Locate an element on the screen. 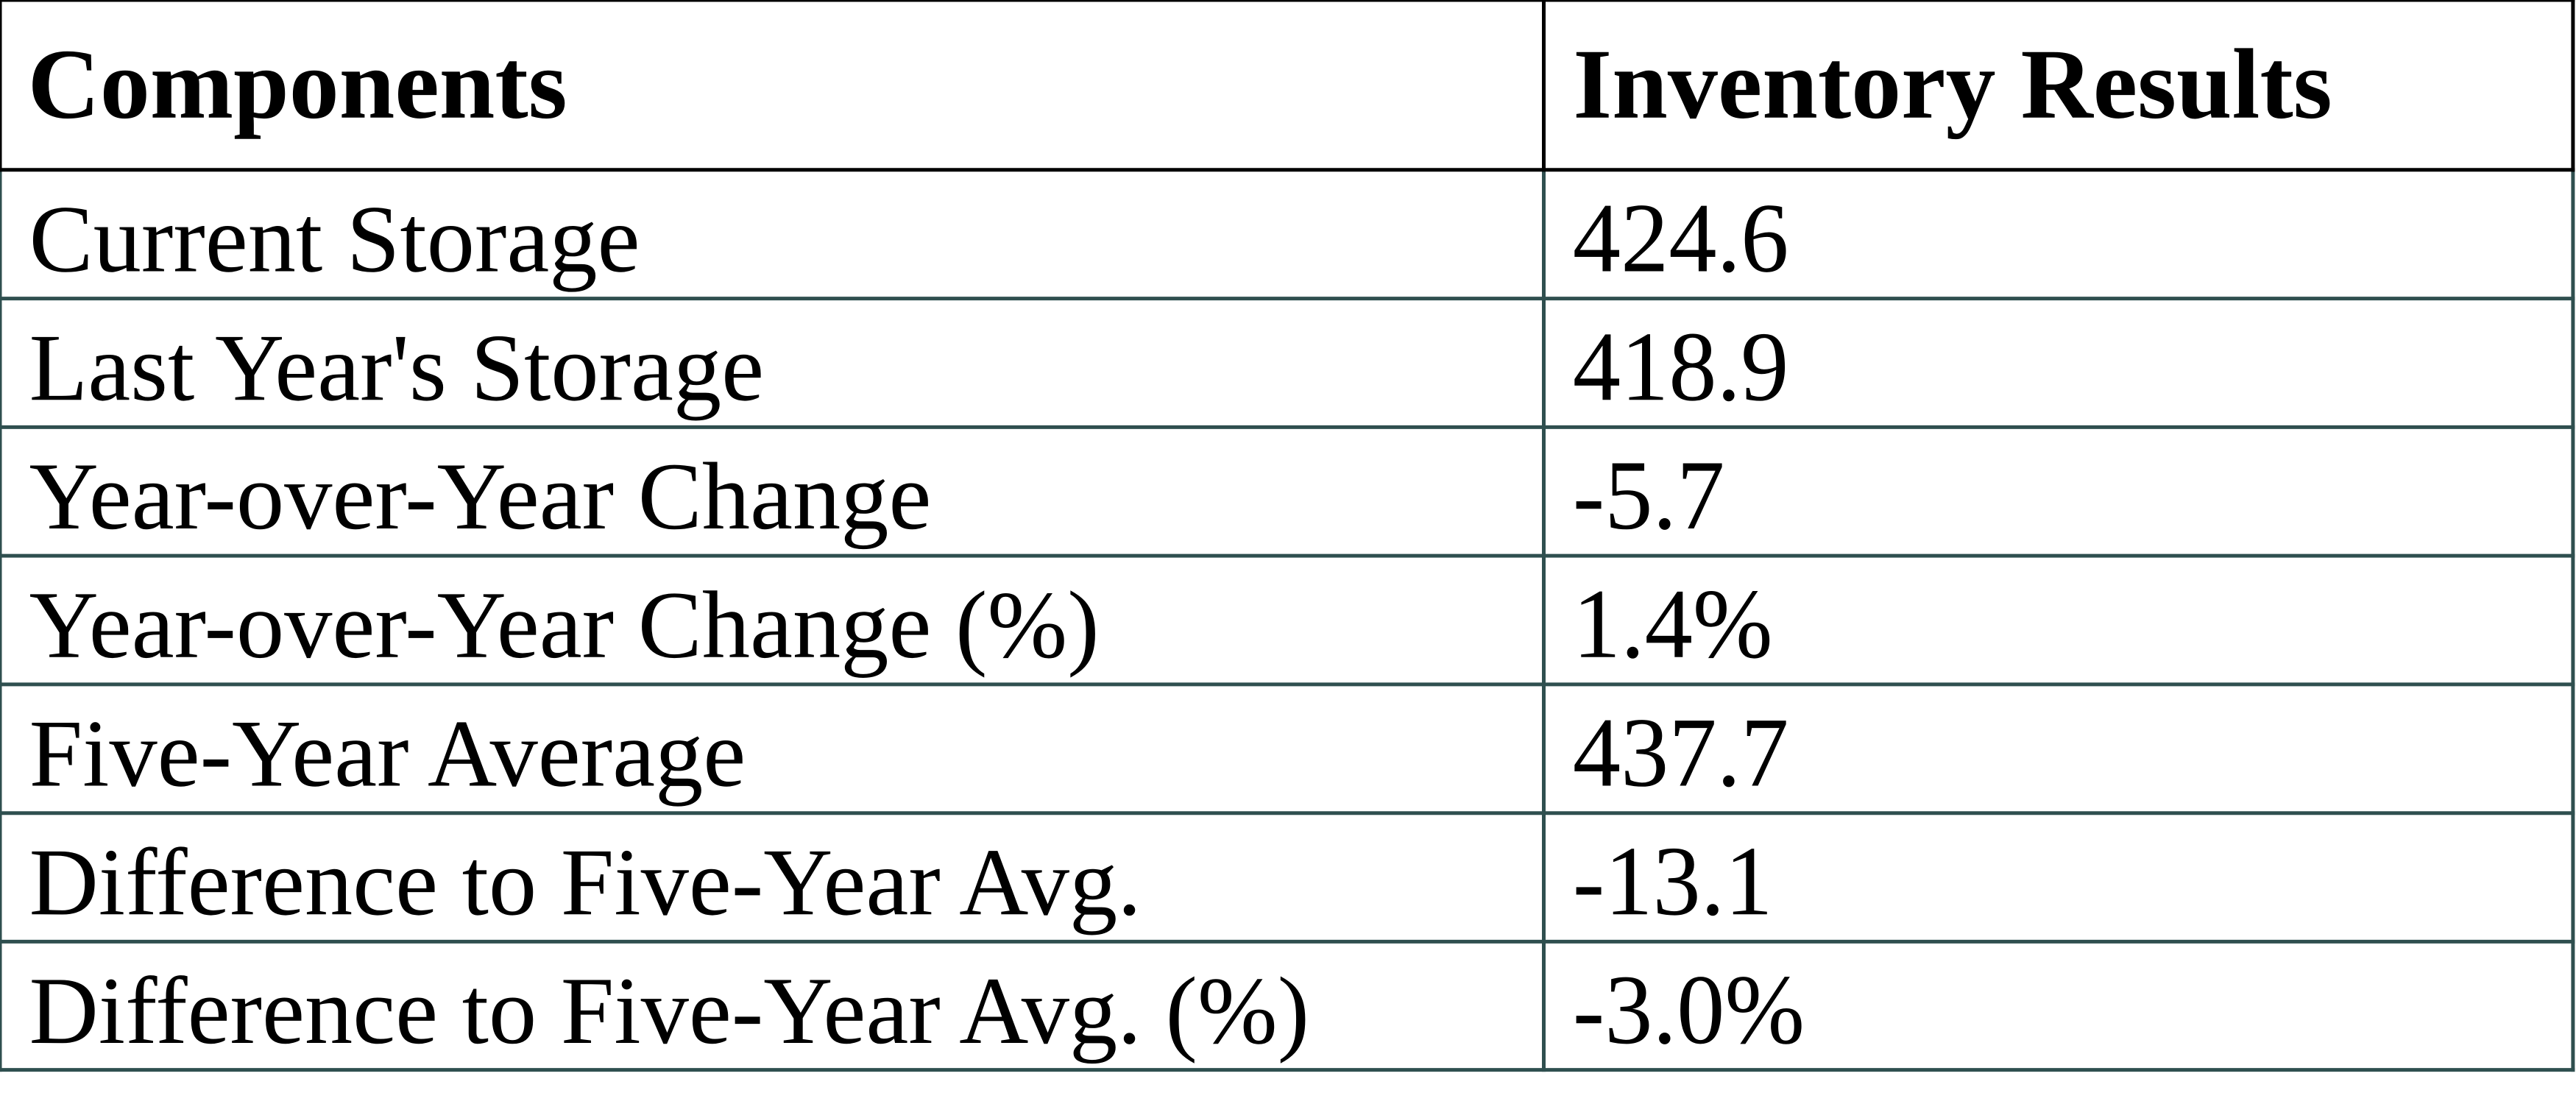  svg-text: Current Storage is located at coordinates (334, 240).